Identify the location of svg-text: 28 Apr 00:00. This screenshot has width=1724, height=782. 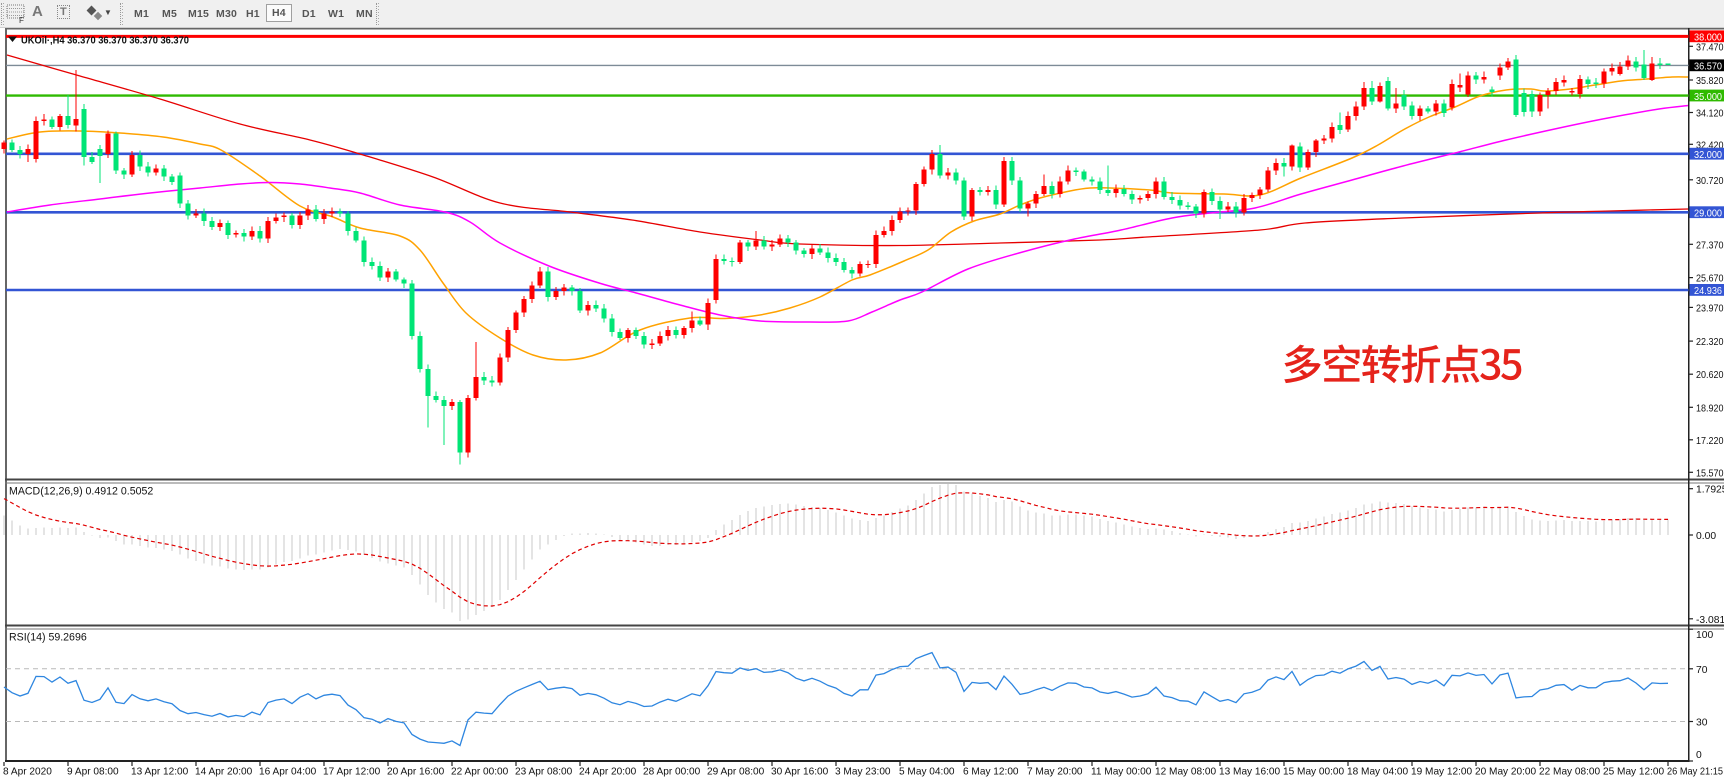
(672, 772).